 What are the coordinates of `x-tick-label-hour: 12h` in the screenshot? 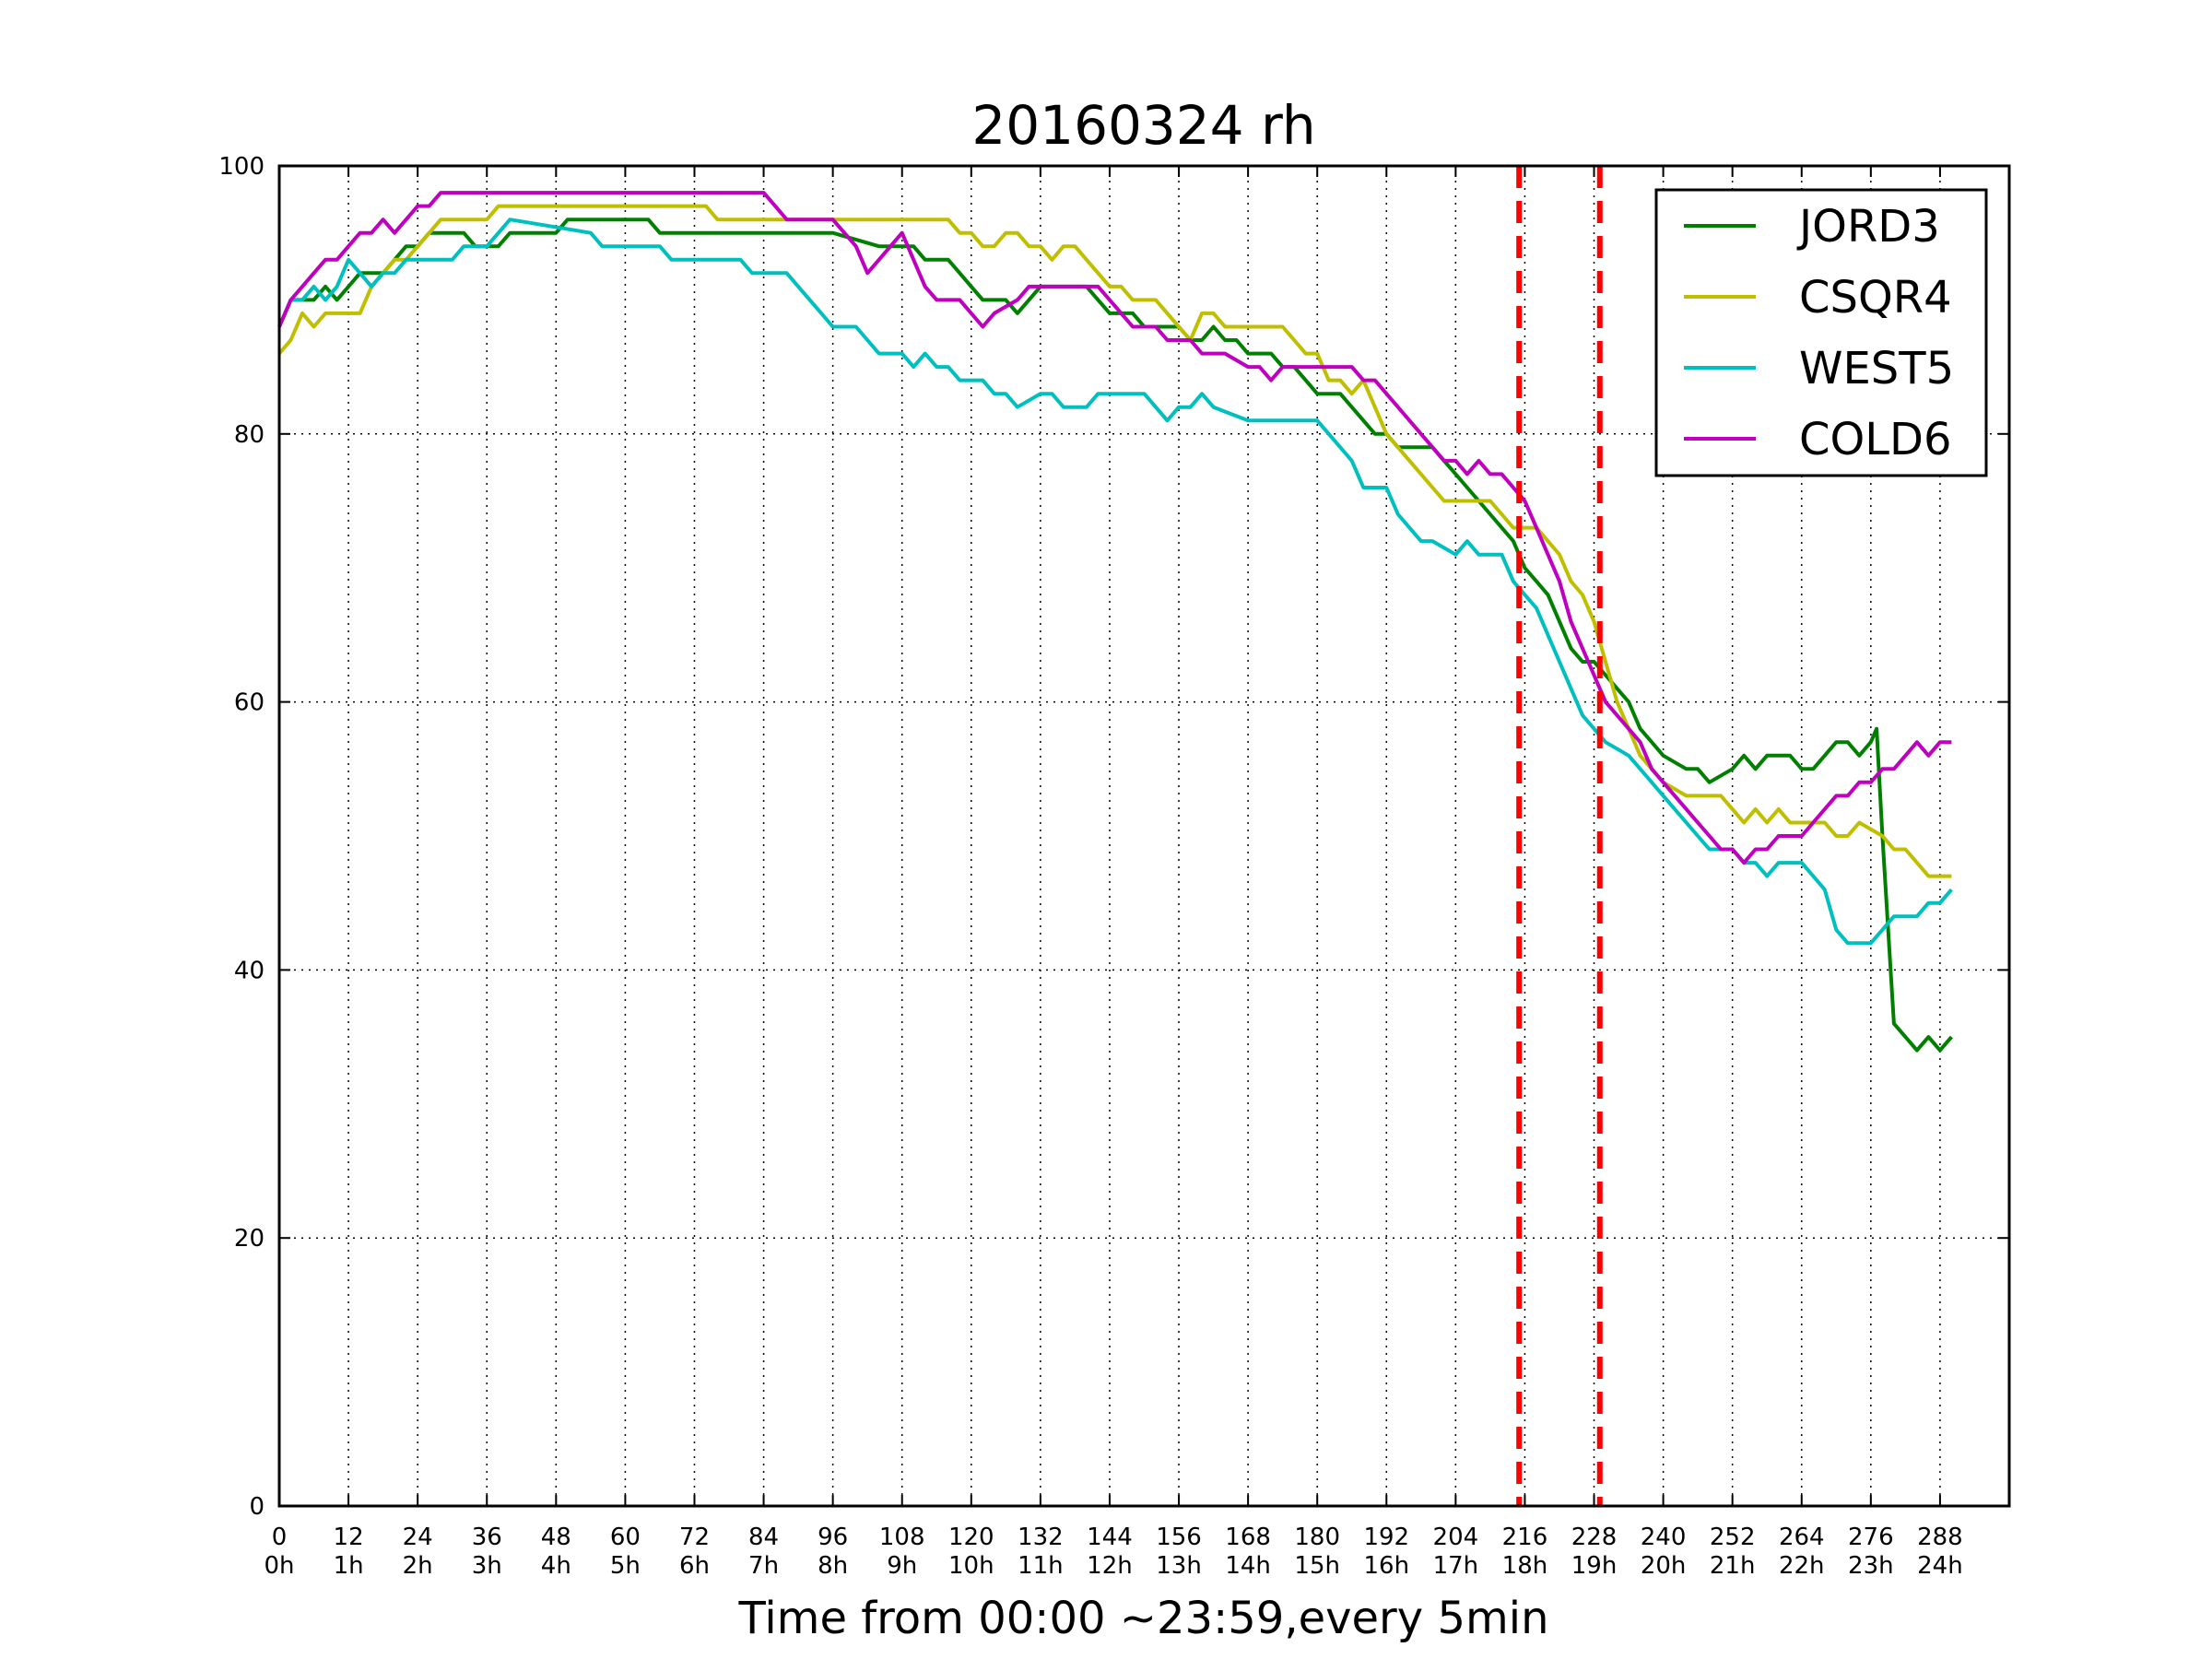 It's located at (1110, 1566).